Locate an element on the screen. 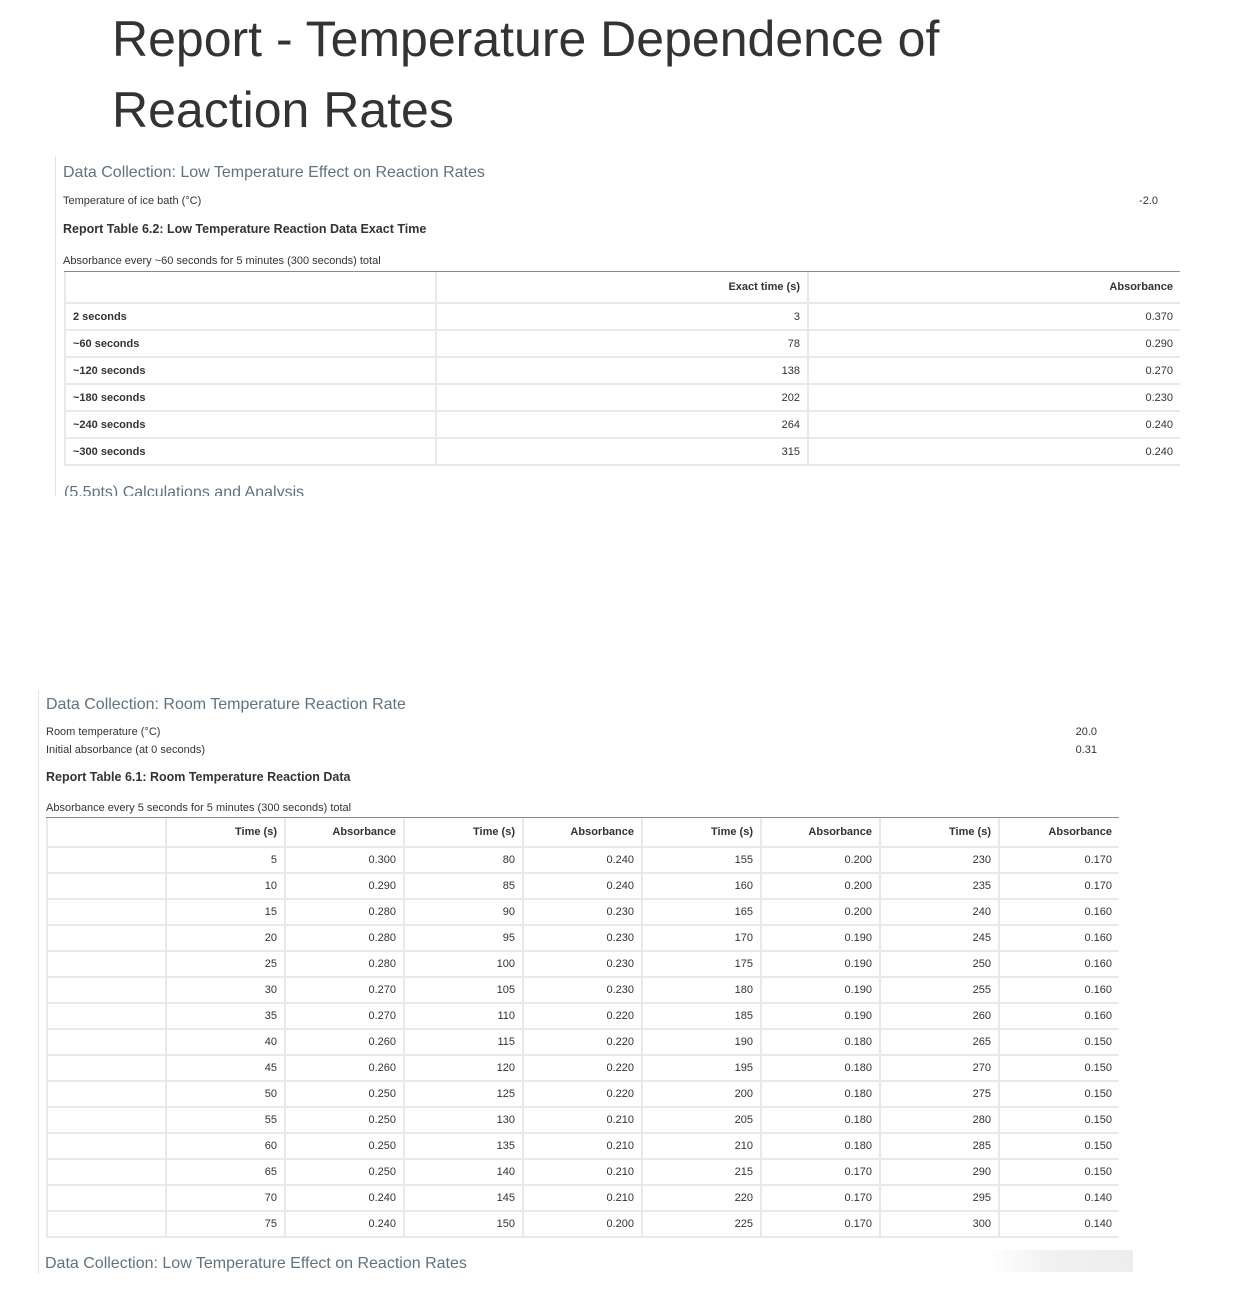 This screenshot has height=1292, width=1244. time-cell: 110 is located at coordinates (462, 1017).